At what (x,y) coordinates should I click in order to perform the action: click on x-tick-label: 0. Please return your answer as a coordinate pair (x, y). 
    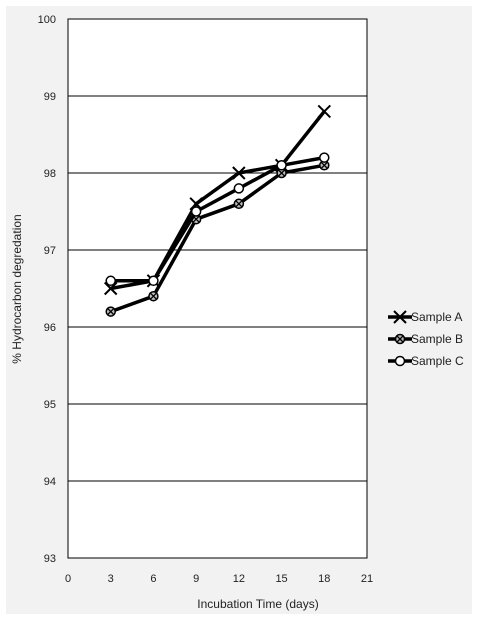
    Looking at the image, I should click on (68, 579).